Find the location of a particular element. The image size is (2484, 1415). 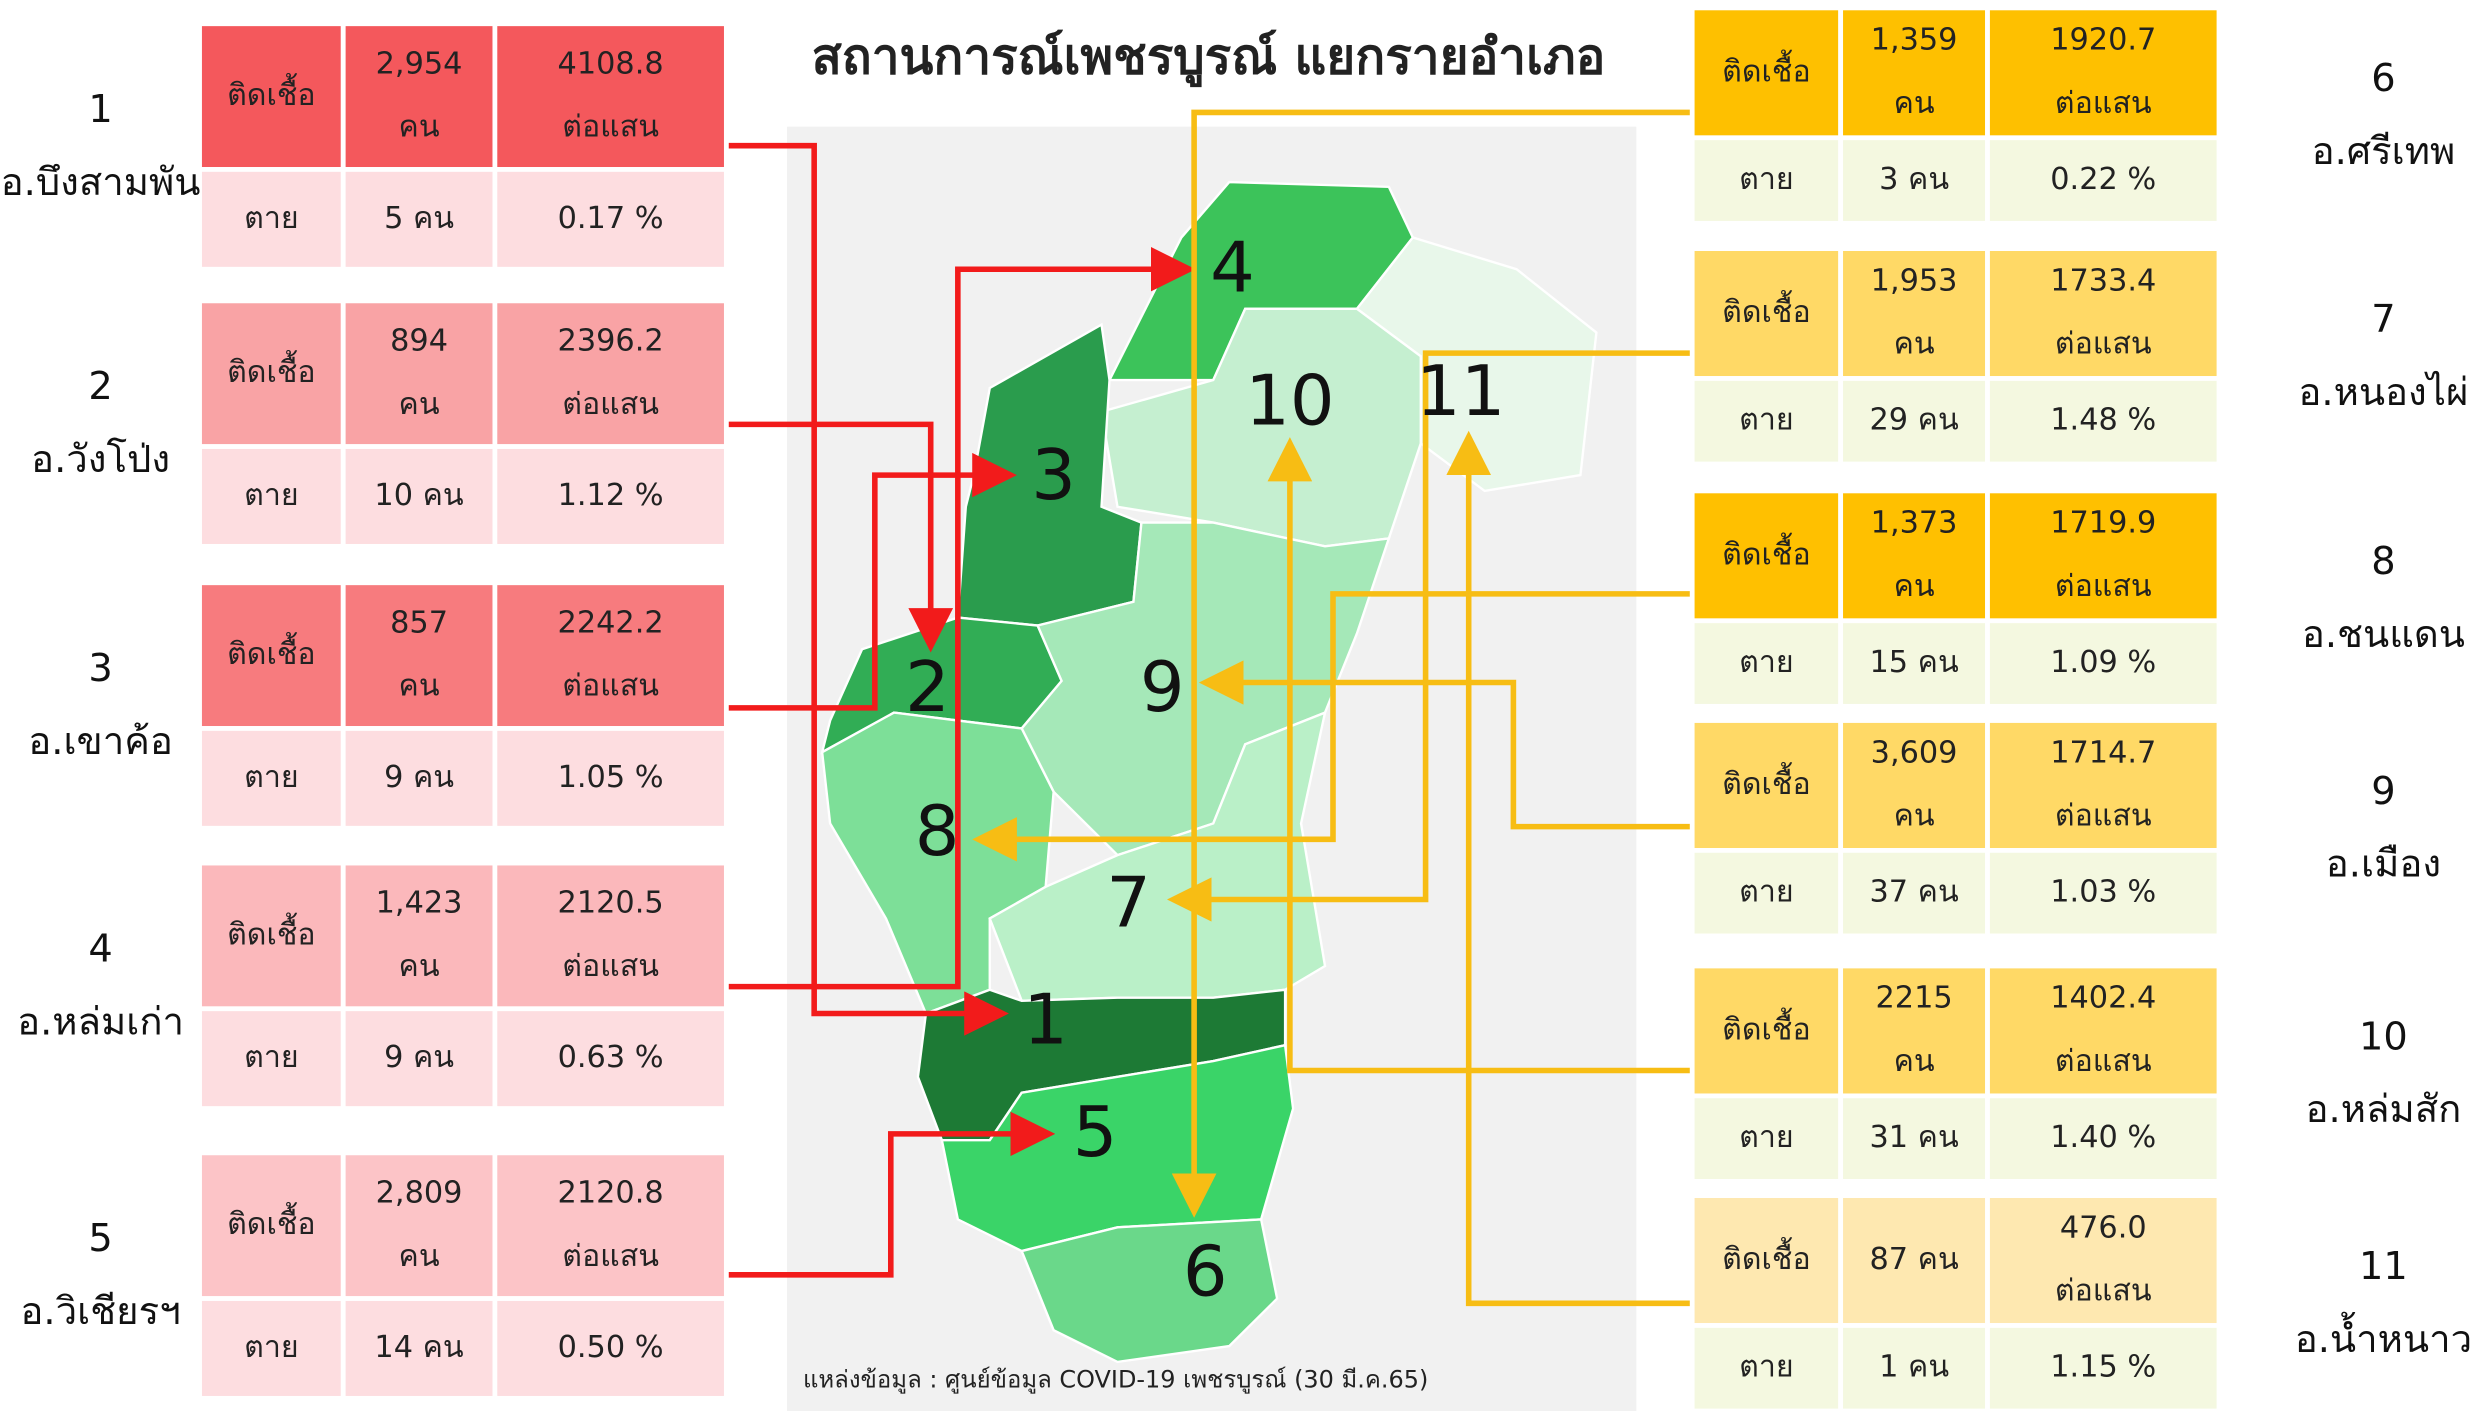

district-number: 10 is located at coordinates (2383, 1036).